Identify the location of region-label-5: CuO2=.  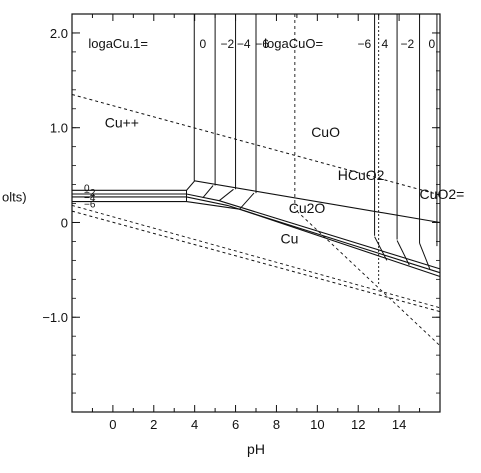
(442, 194).